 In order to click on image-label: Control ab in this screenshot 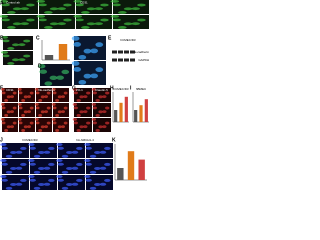, I will do `click(13, 2)`.